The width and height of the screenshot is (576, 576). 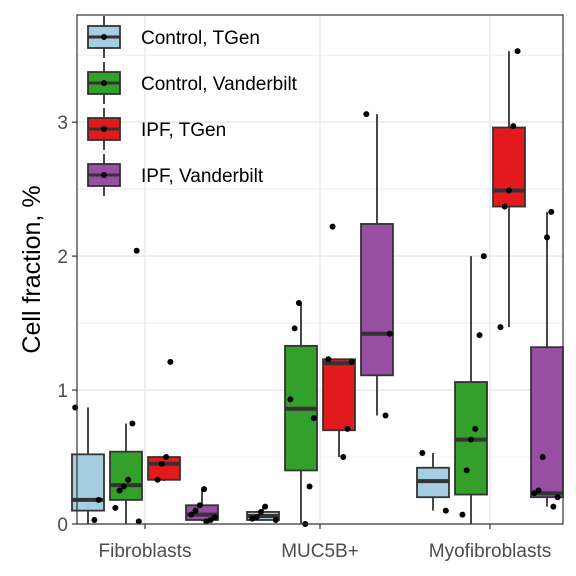 I want to click on legend-label: IPF, TGen, so click(x=183, y=130).